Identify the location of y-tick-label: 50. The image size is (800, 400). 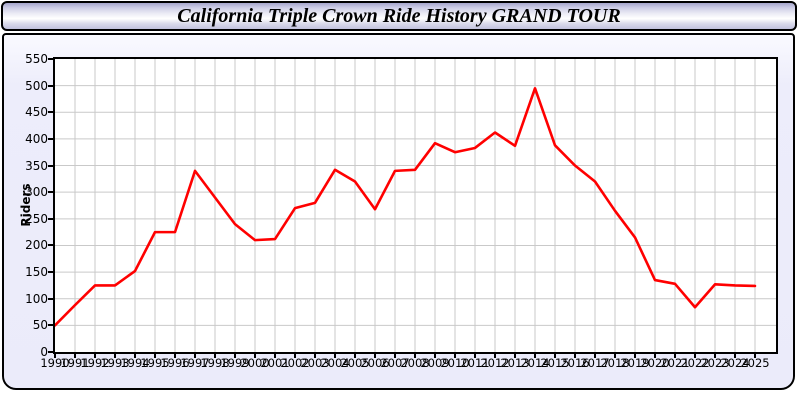
(40, 325).